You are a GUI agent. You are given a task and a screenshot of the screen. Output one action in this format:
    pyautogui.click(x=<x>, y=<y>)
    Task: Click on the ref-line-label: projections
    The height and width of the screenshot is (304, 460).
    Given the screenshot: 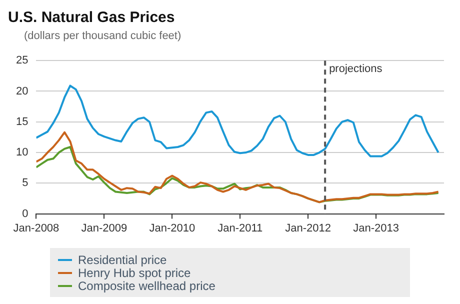 What is the action you would take?
    pyautogui.click(x=356, y=69)
    